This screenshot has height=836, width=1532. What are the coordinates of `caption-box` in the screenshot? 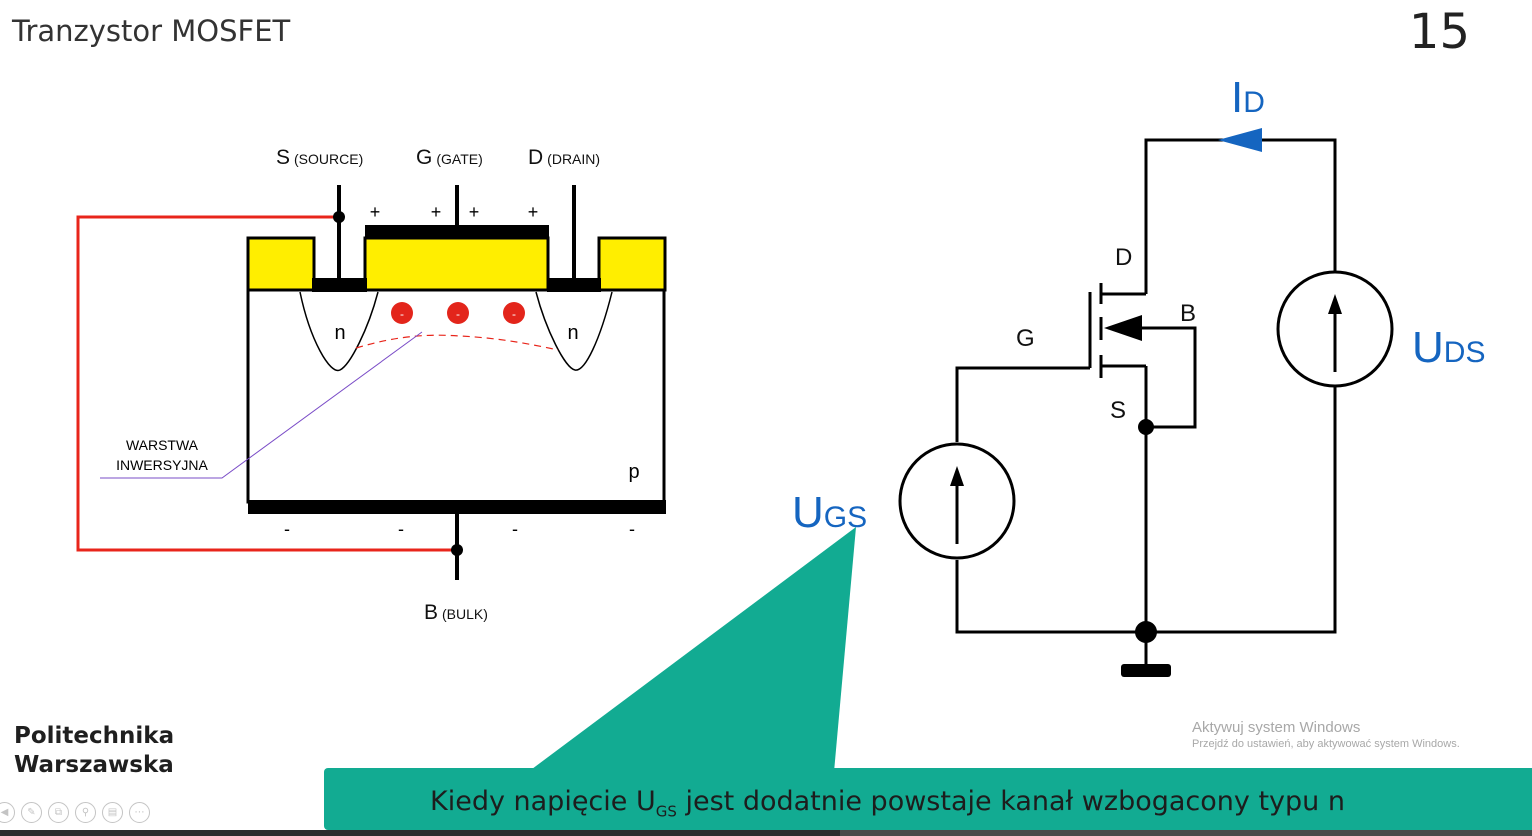 It's located at (928, 799).